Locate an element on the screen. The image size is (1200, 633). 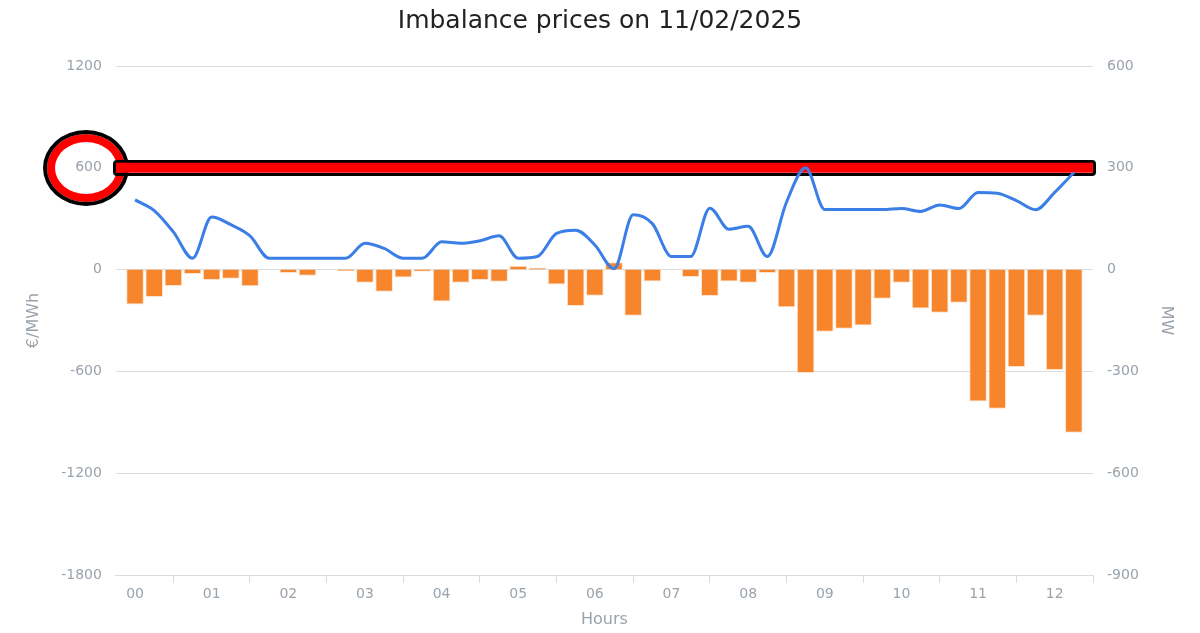
x-tick-label: 06 is located at coordinates (594, 593).